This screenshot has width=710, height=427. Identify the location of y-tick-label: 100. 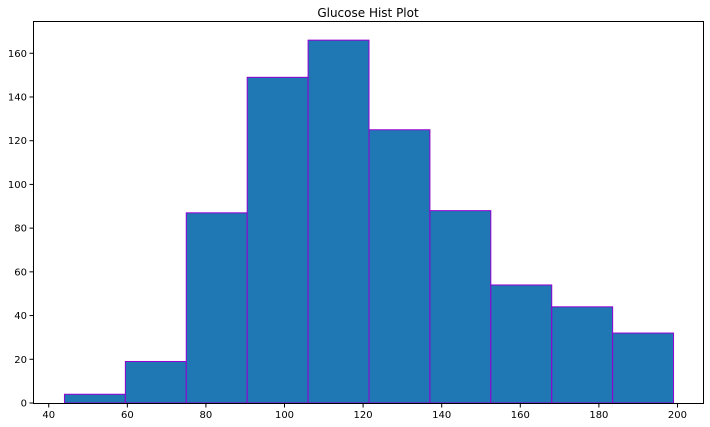
(17, 185).